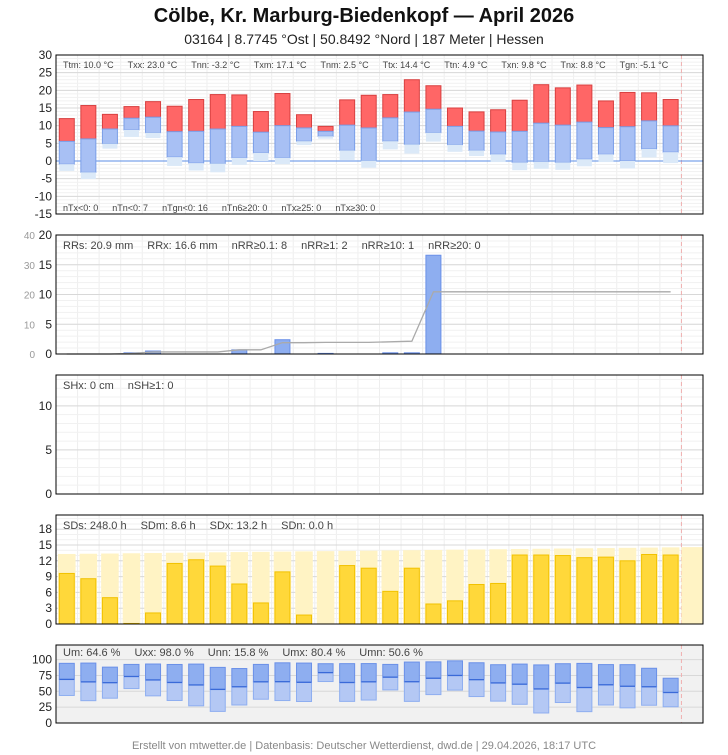  What do you see at coordinates (345, 65) in the screenshot?
I see `stat-text: Tnm: 2.5 °C` at bounding box center [345, 65].